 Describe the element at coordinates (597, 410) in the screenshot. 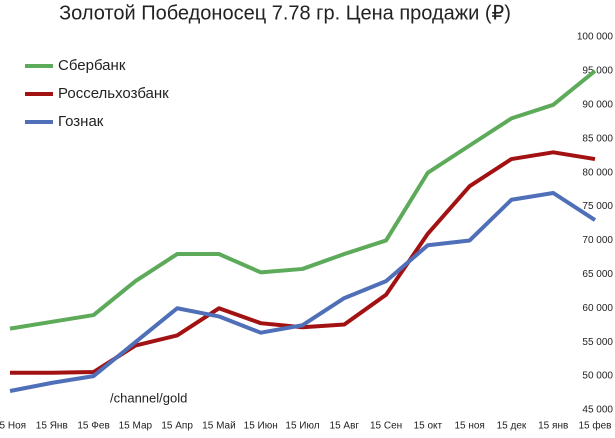

I see `y-tick-label: 45 000` at that location.